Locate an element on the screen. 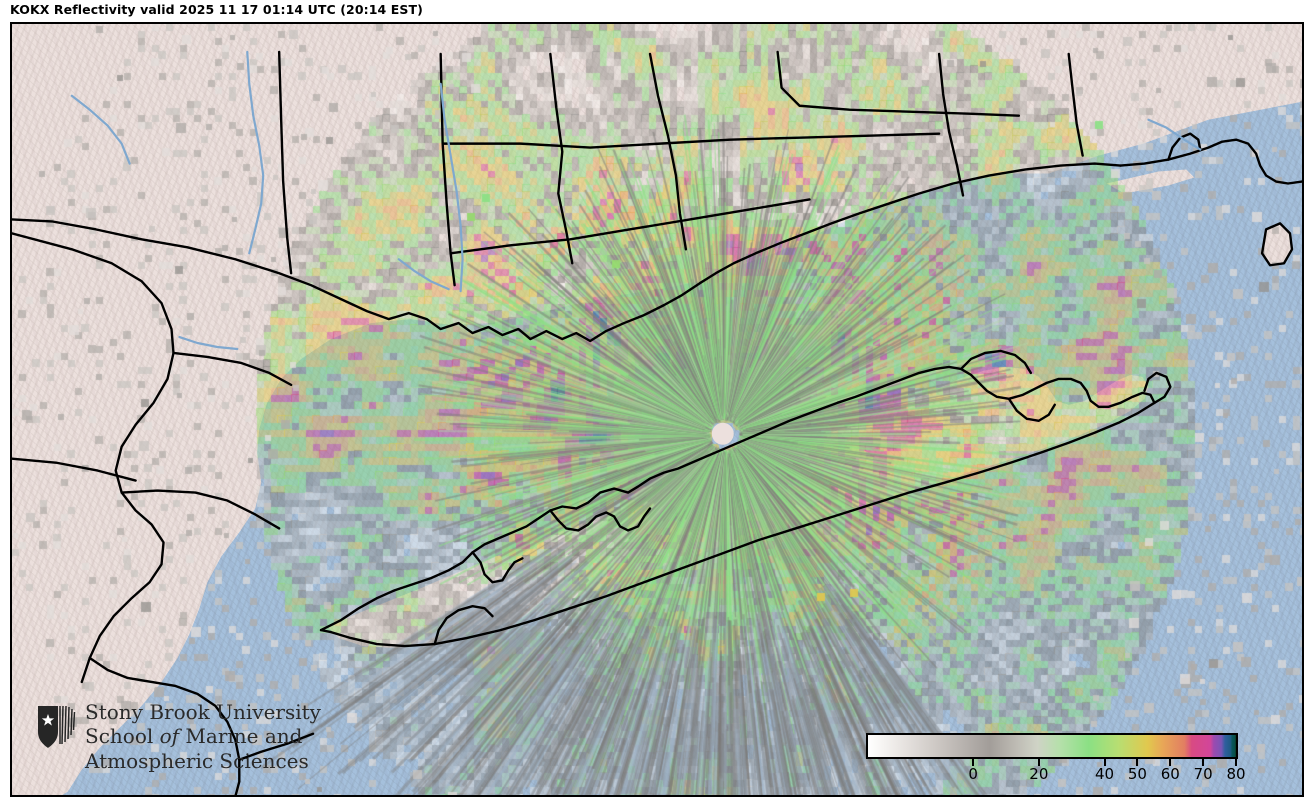  sbu-line-atmospheric: Atmospheric Sciences is located at coordinates (197, 760).